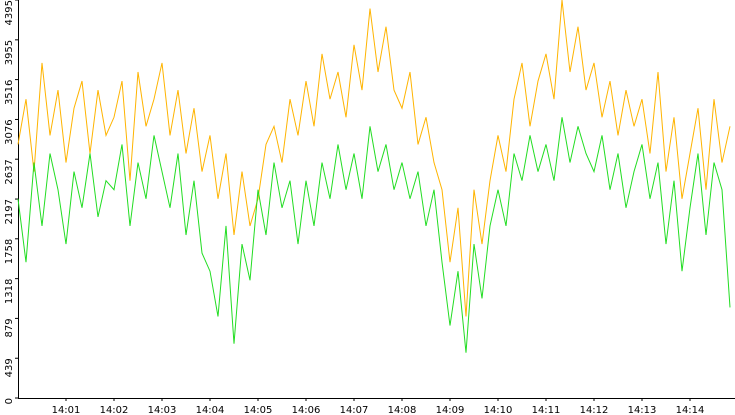 The width and height of the screenshot is (735, 415). Describe the element at coordinates (690, 410) in the screenshot. I see `x-tick-label: 14:14` at that location.